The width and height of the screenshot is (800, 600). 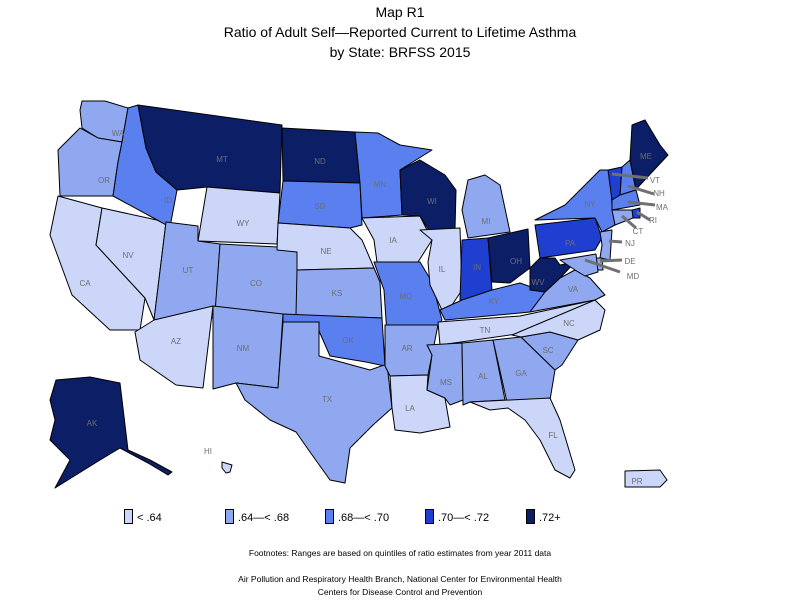 I want to click on state-ks, so click(x=339, y=293).